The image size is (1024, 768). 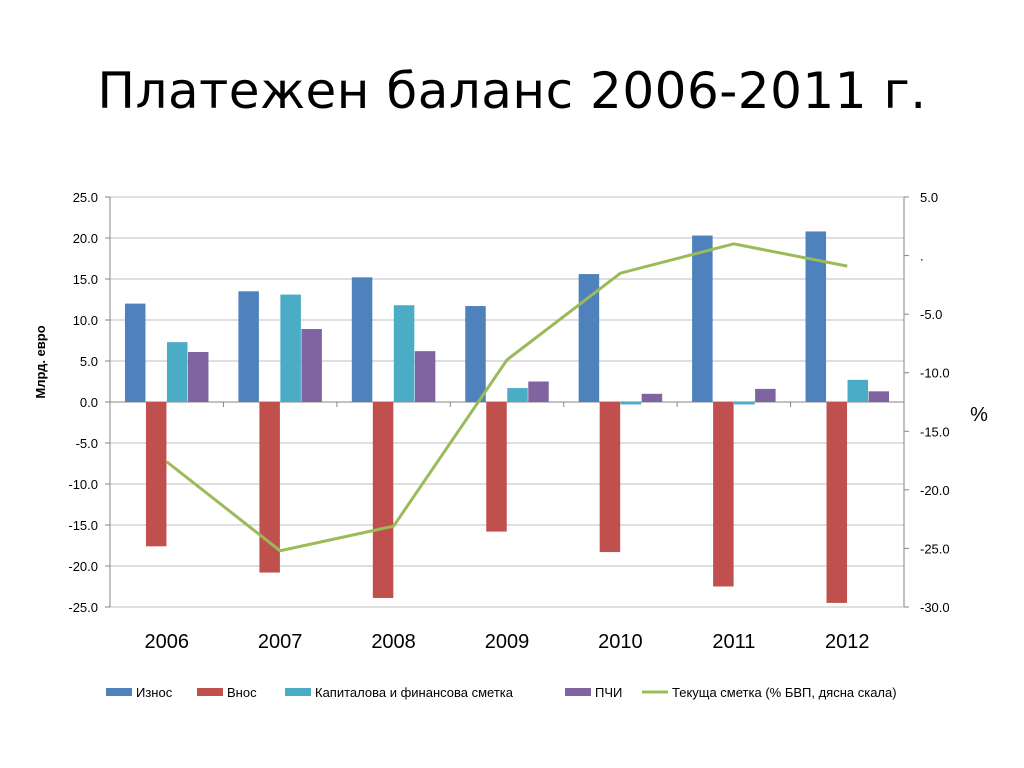 I want to click on right-axis-label: %, so click(x=979, y=415).